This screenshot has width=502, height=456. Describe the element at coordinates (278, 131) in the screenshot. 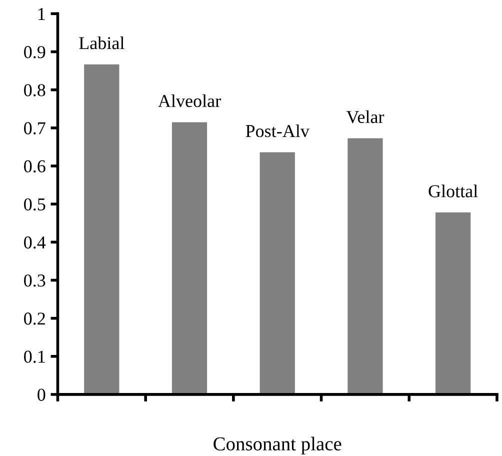

I see `x-tick-label: Post-Alv` at that location.